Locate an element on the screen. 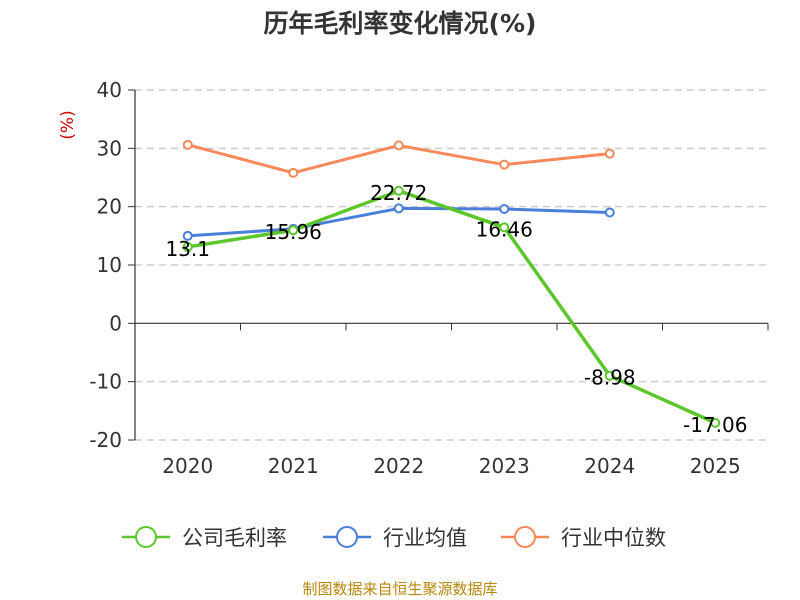 The height and width of the screenshot is (600, 800). x-tick-label: 2023 is located at coordinates (504, 466).